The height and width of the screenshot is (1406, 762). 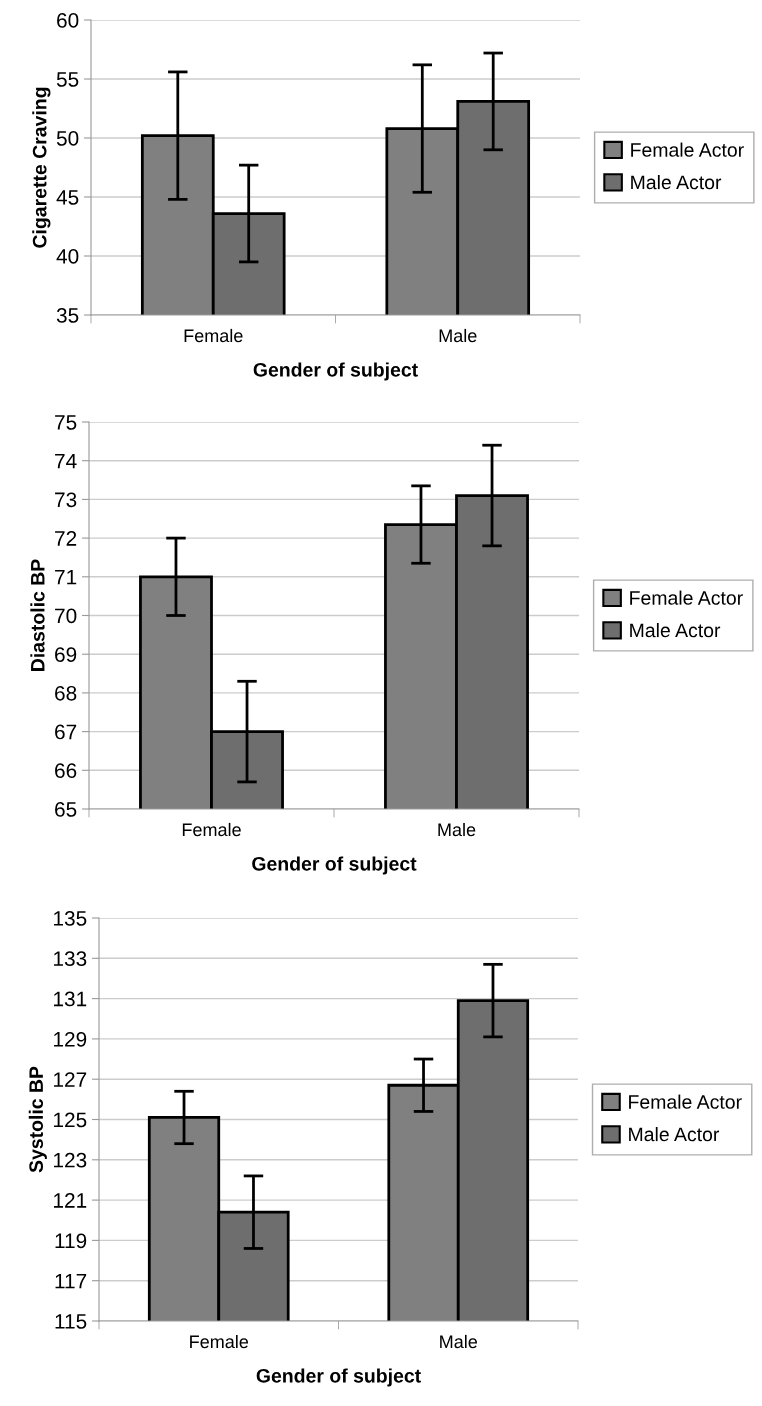 What do you see at coordinates (70, 959) in the screenshot?
I see `y-tick-label: 133` at bounding box center [70, 959].